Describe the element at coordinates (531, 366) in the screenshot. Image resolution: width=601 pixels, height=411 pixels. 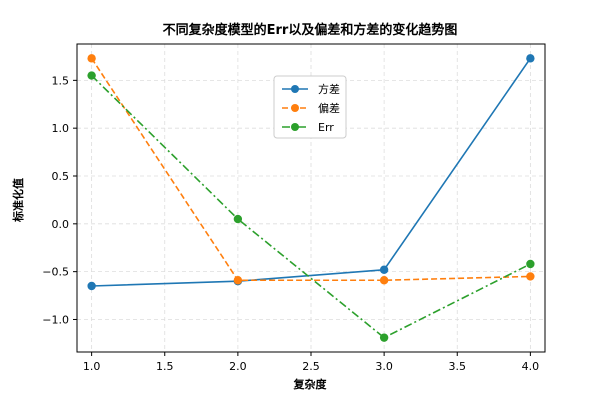
I see `x-tick-label: 4.0` at that location.